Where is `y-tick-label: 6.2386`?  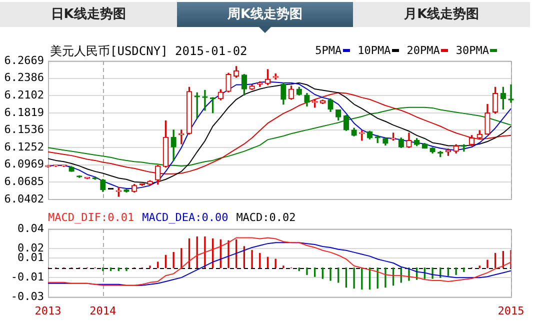
y-tick-label: 6.2386 is located at coordinates (24, 77).